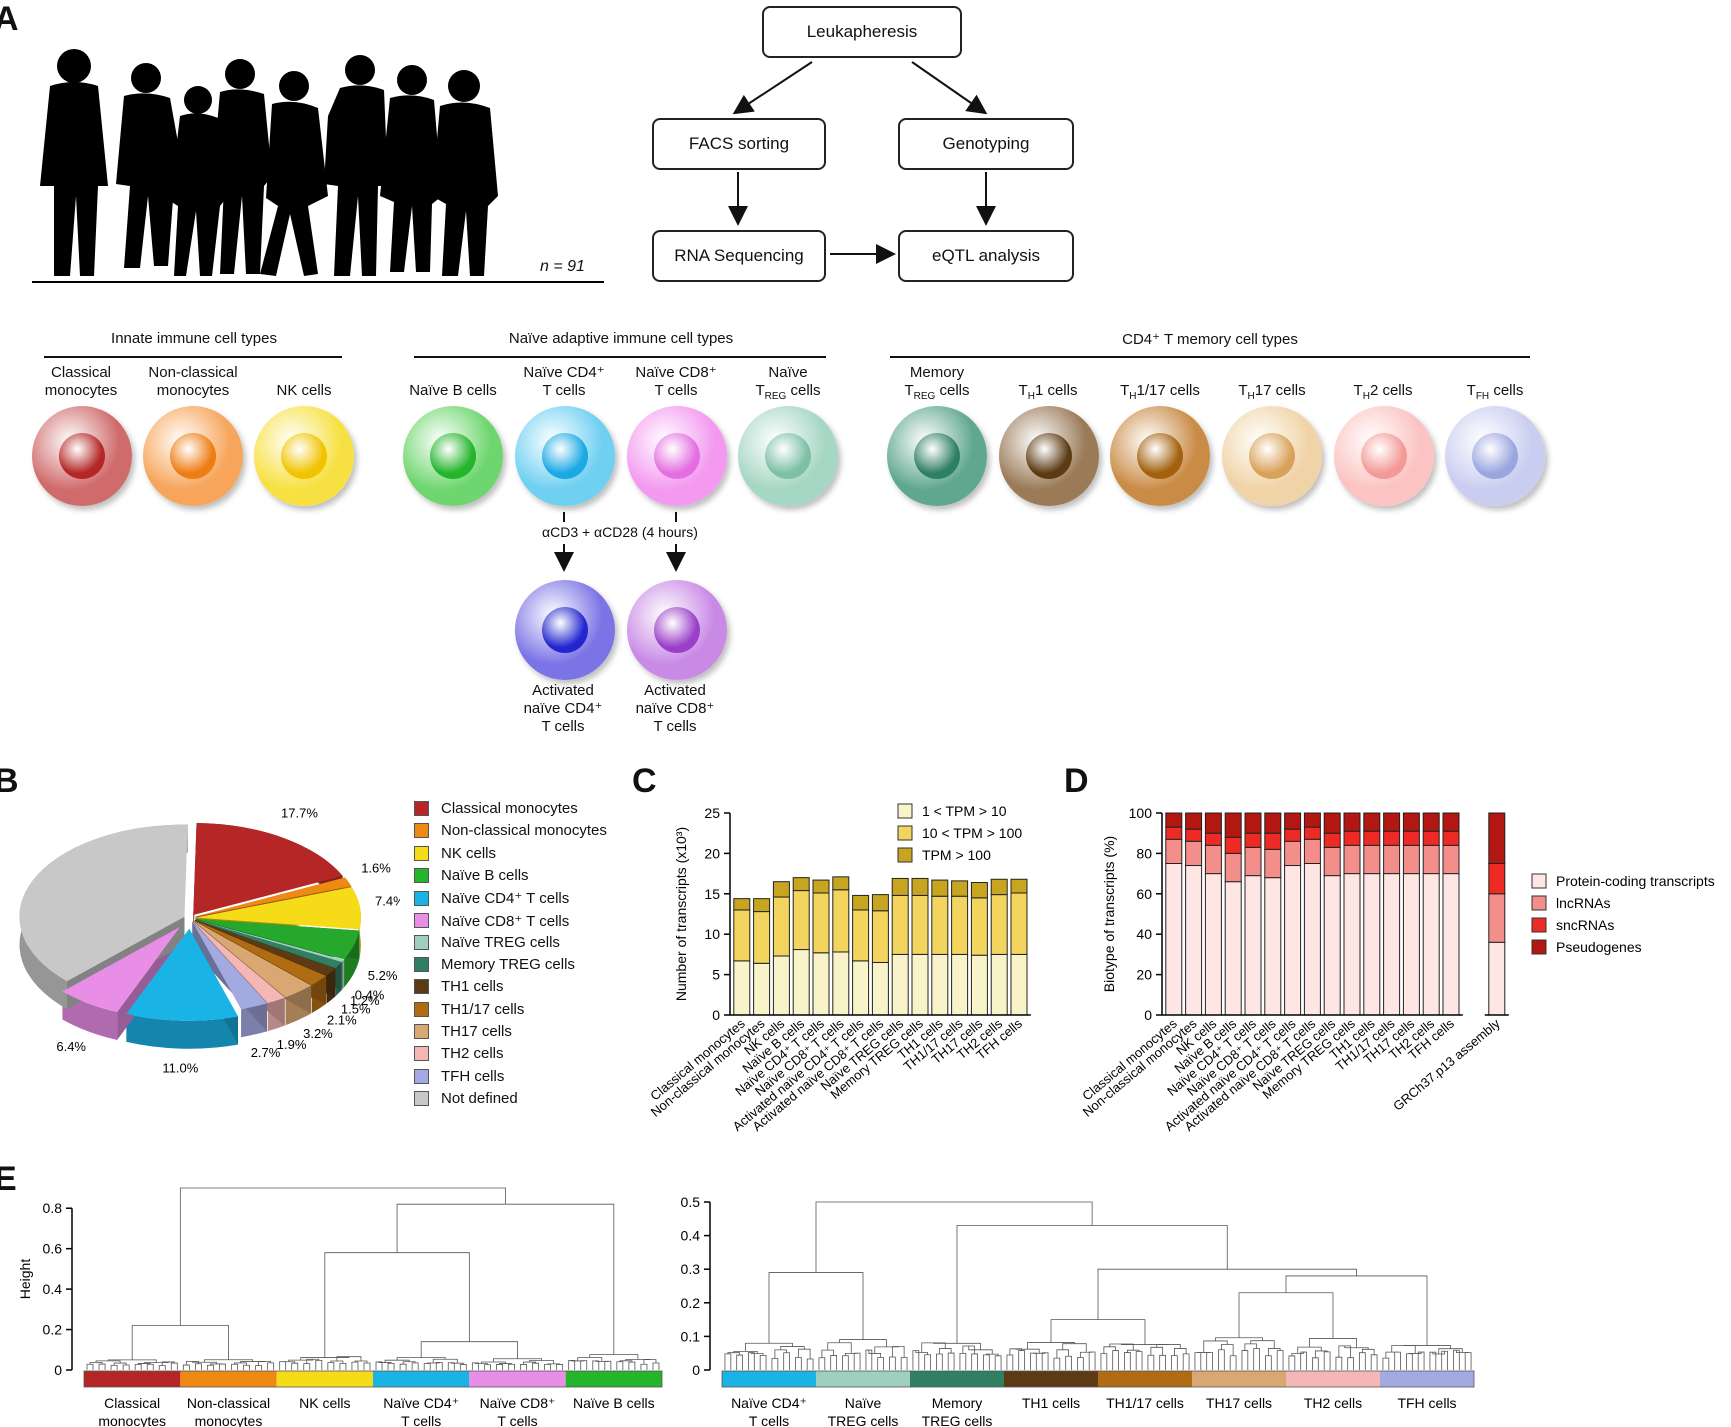  What do you see at coordinates (81, 381) in the screenshot?
I see `cell-label-classical-monocytes: Classical monocytes` at bounding box center [81, 381].